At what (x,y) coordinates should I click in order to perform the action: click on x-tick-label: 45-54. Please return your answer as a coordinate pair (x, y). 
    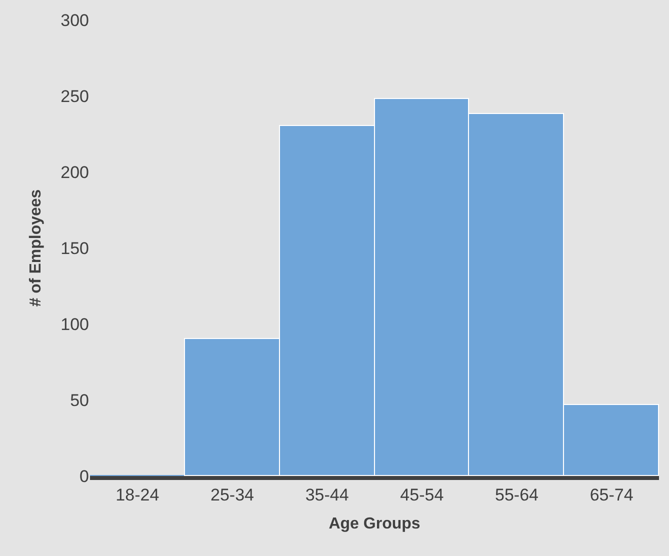
    Looking at the image, I should click on (422, 494).